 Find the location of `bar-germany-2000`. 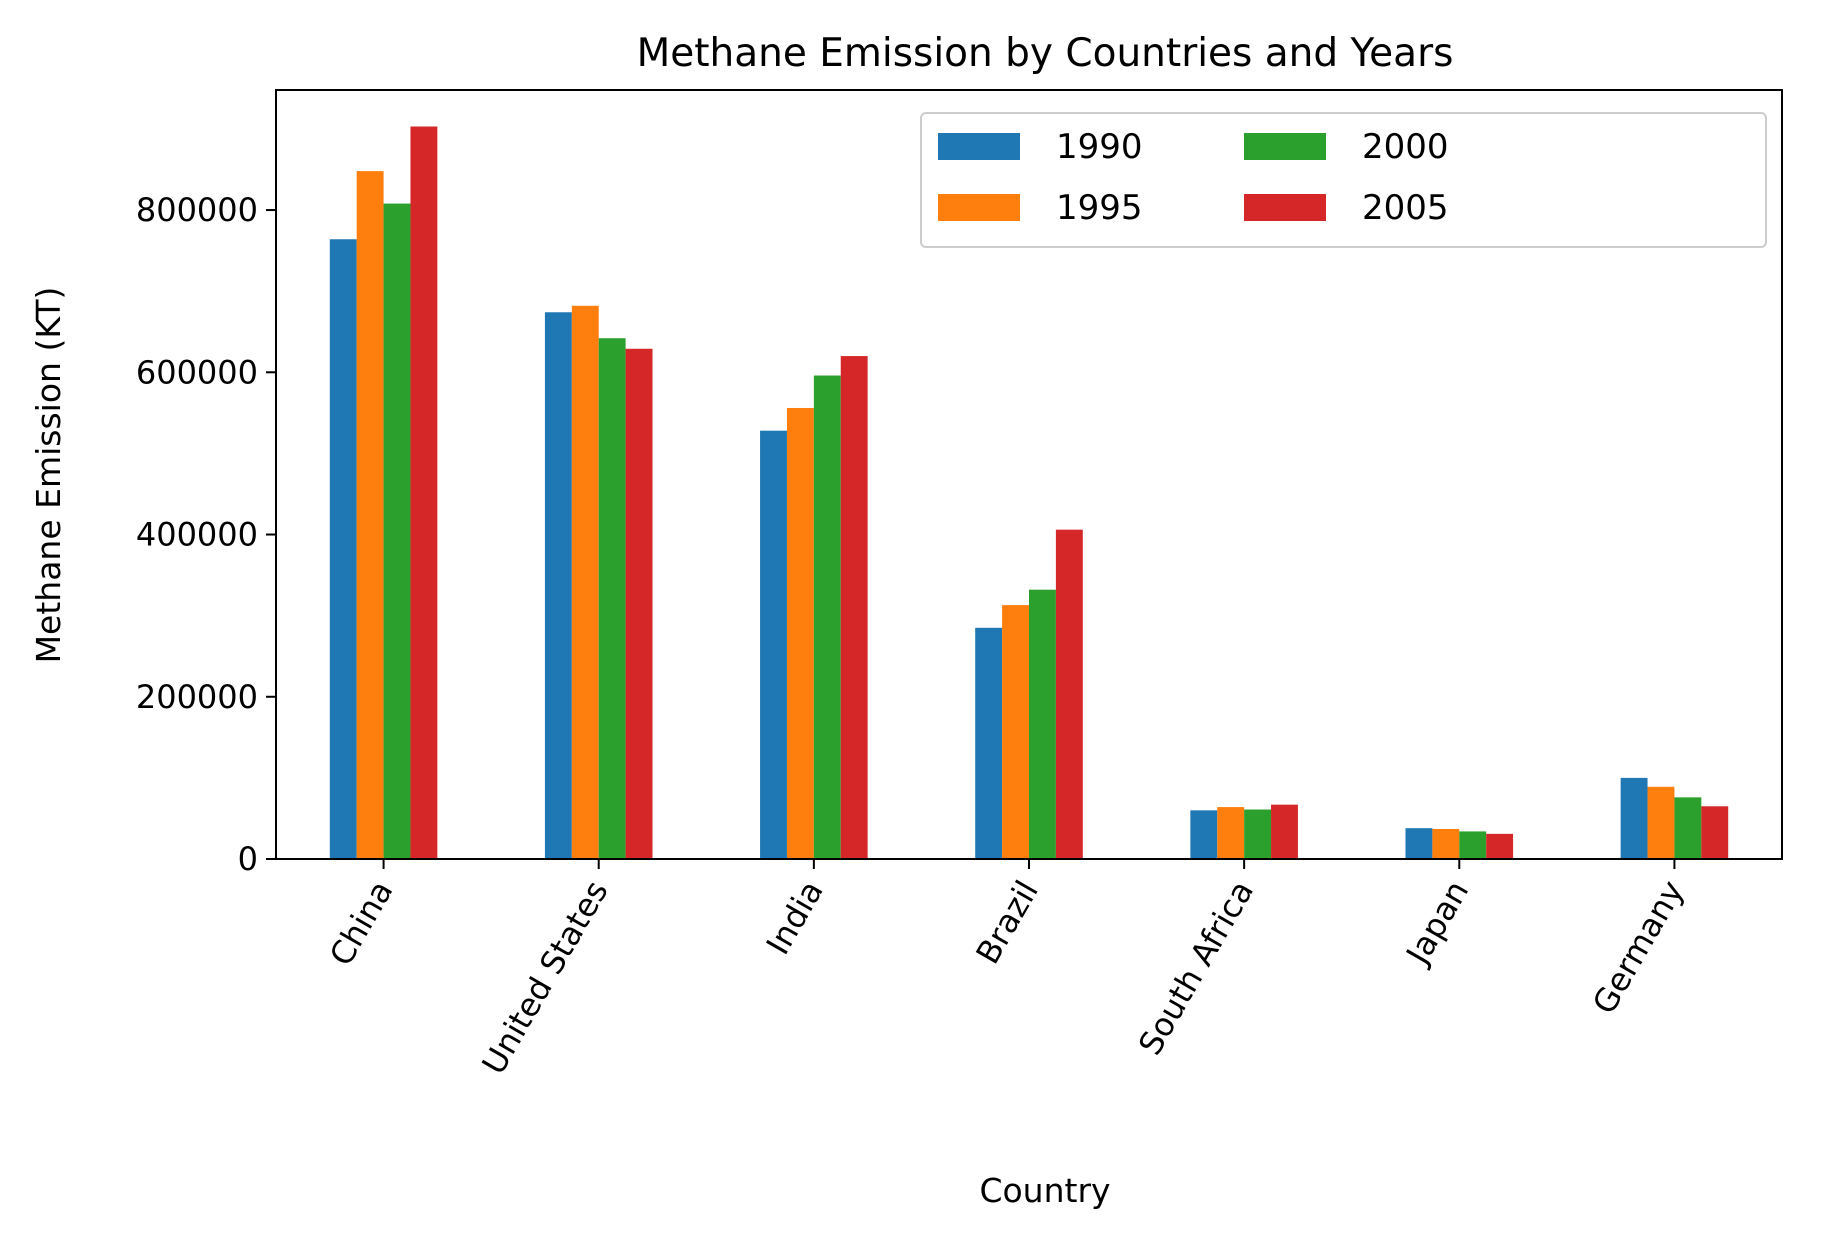

bar-germany-2000 is located at coordinates (1688, 828).